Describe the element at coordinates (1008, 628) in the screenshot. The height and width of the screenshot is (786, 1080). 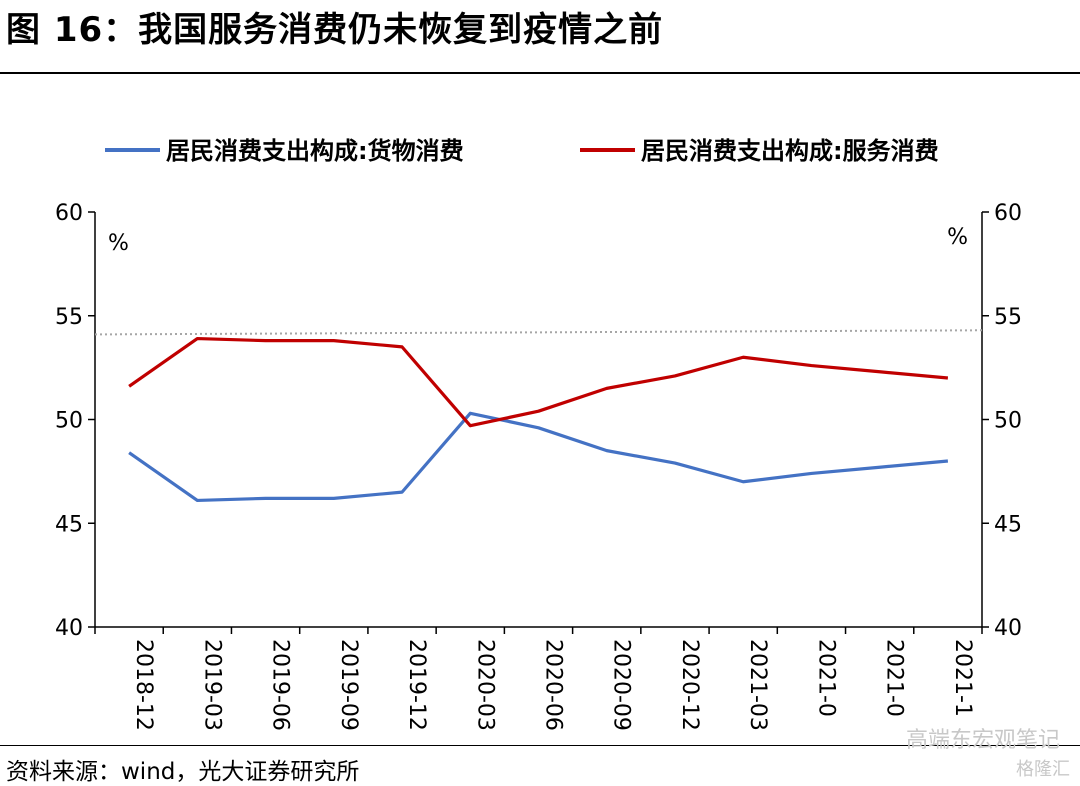
I see `y-tick-label-right: 40` at that location.